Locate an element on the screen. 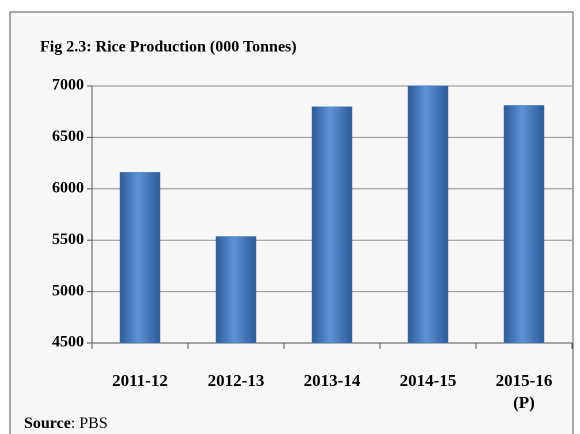 The width and height of the screenshot is (580, 434). x-tick-label: 2012-13 is located at coordinates (236, 380).